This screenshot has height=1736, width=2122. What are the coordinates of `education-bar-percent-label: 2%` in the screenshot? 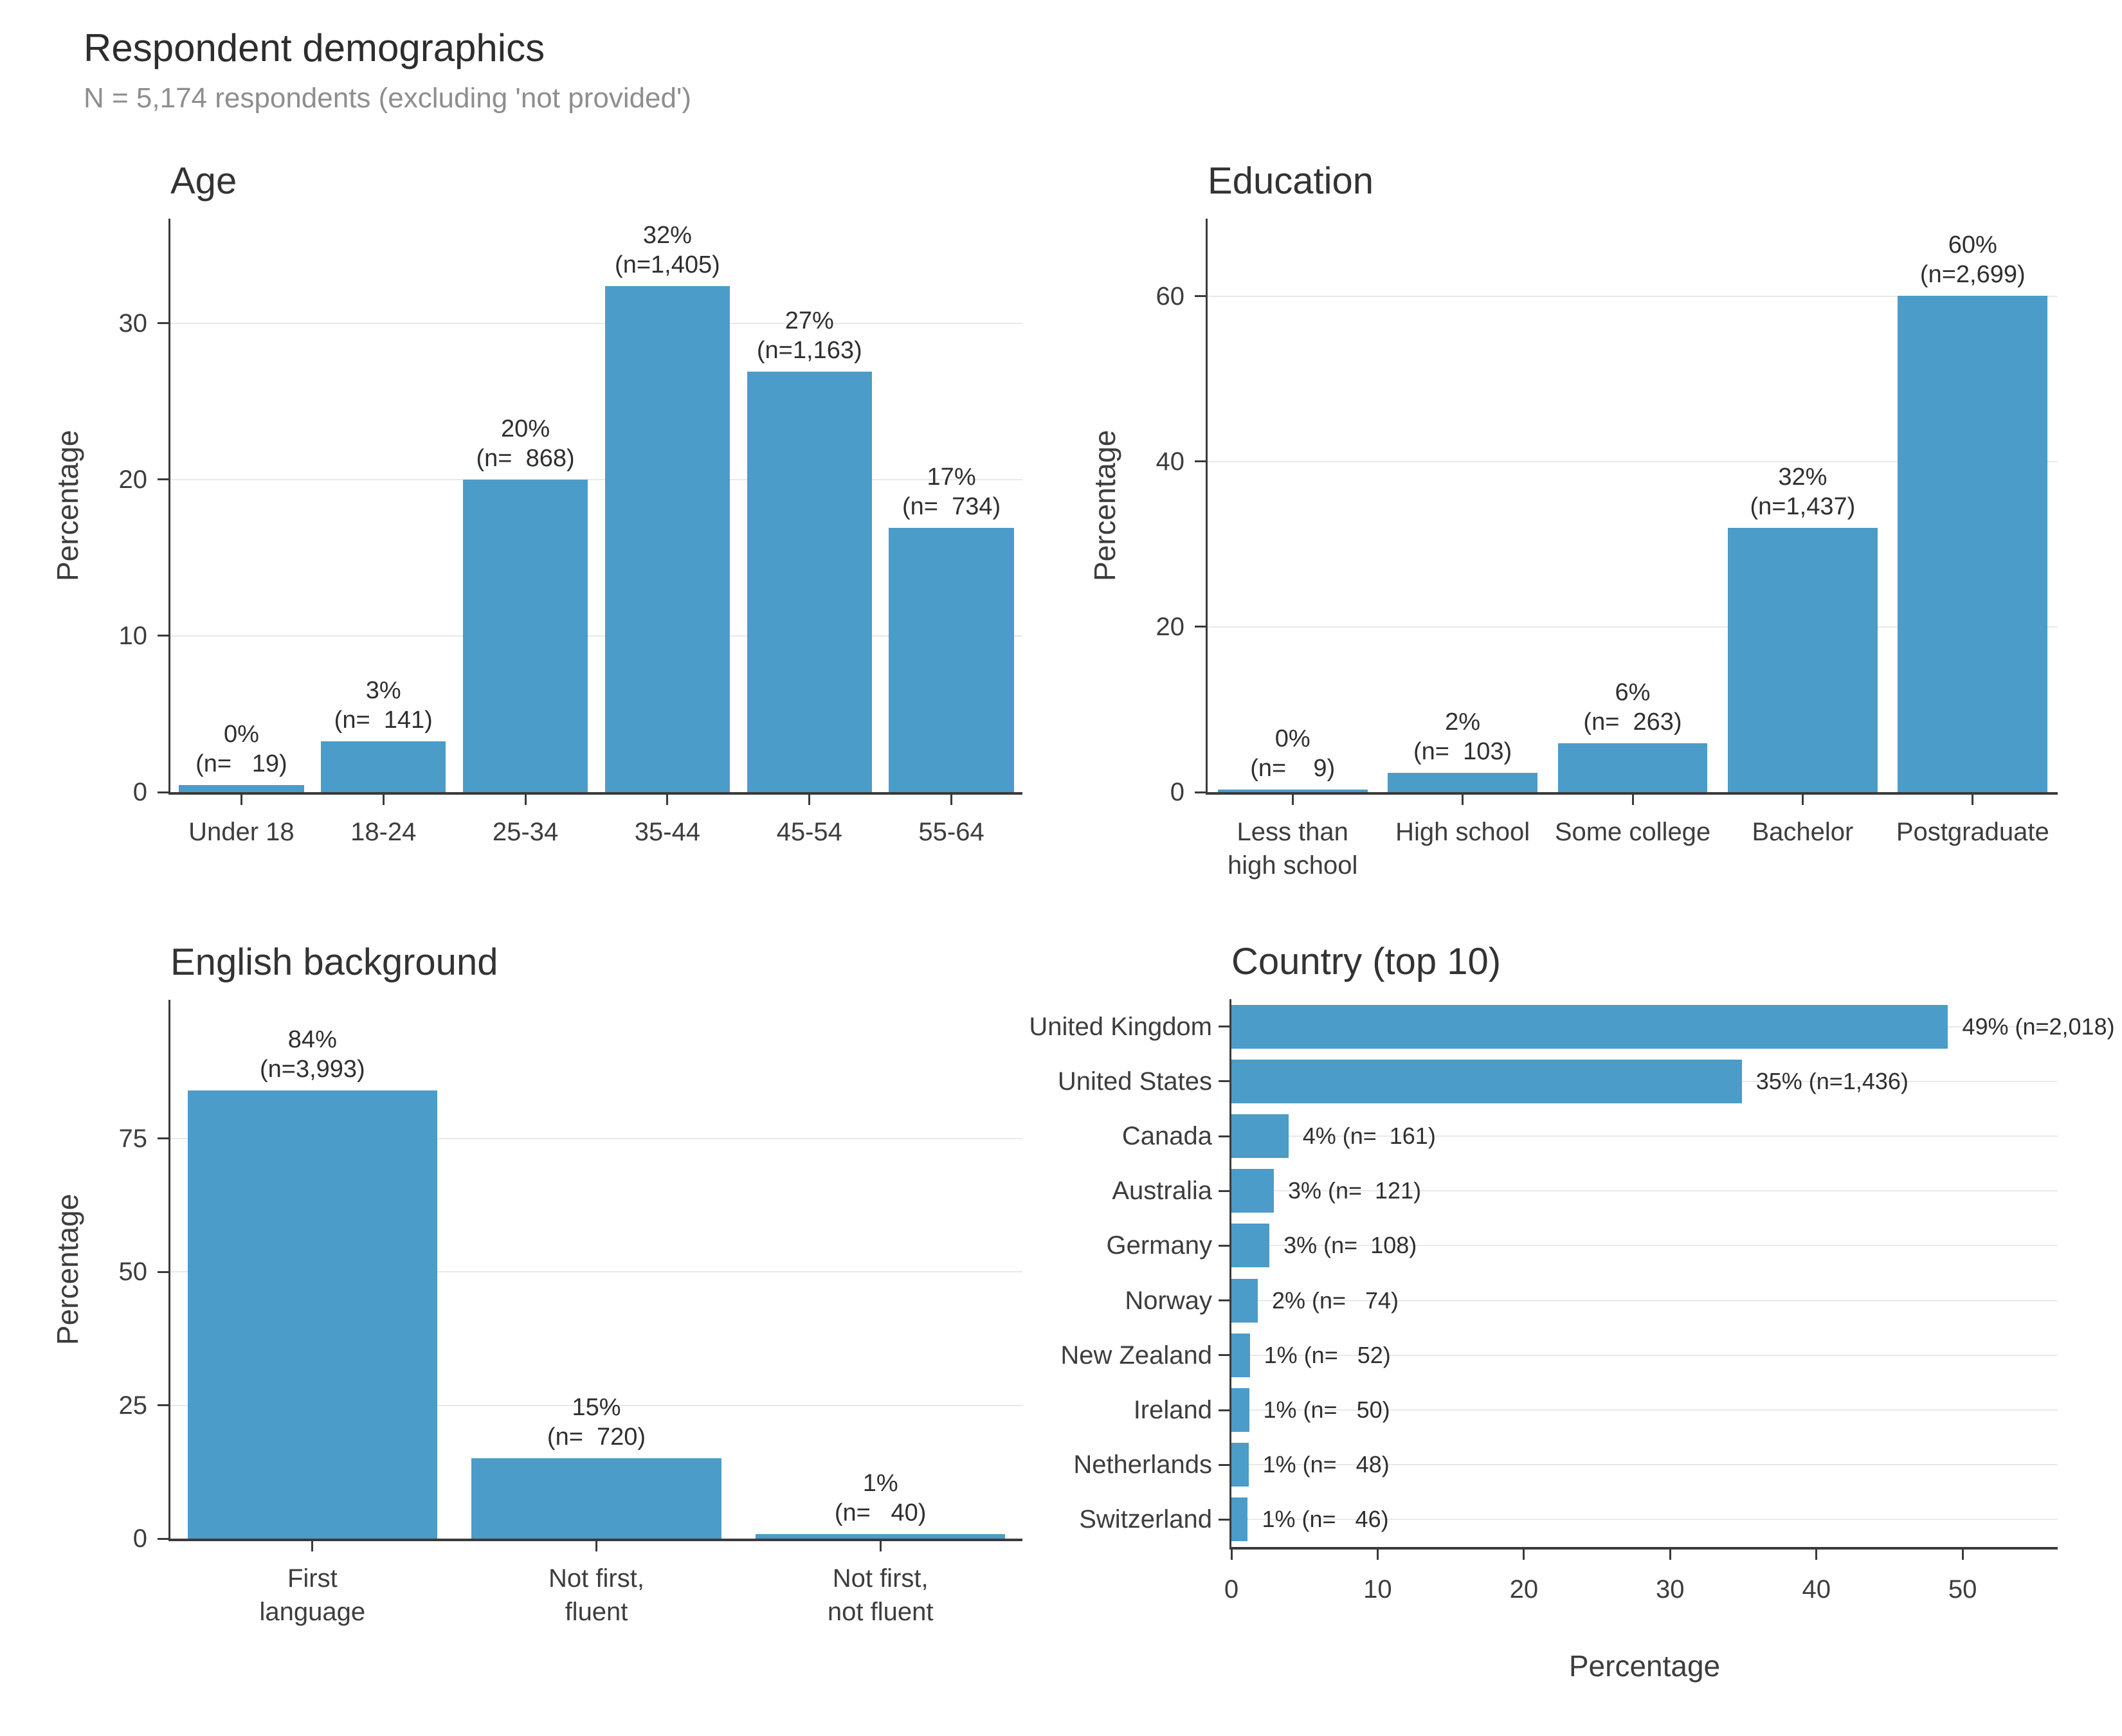 It's located at (1463, 722).